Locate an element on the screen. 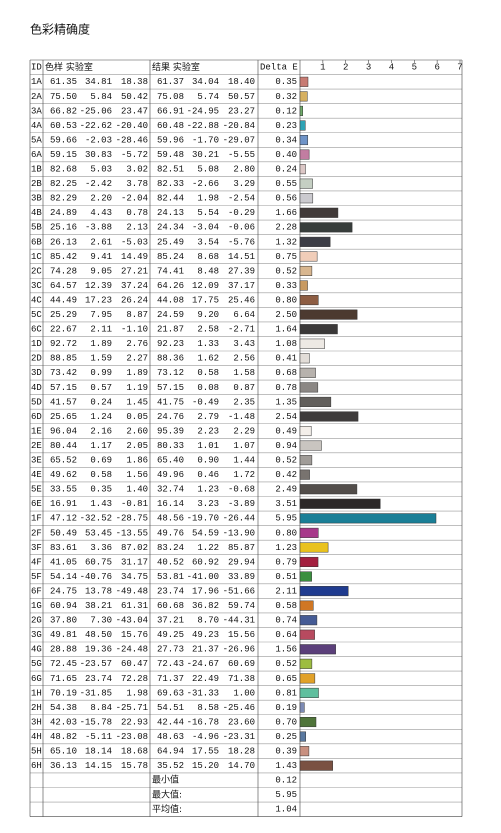  result-value: 2.23 is located at coordinates (208, 431).